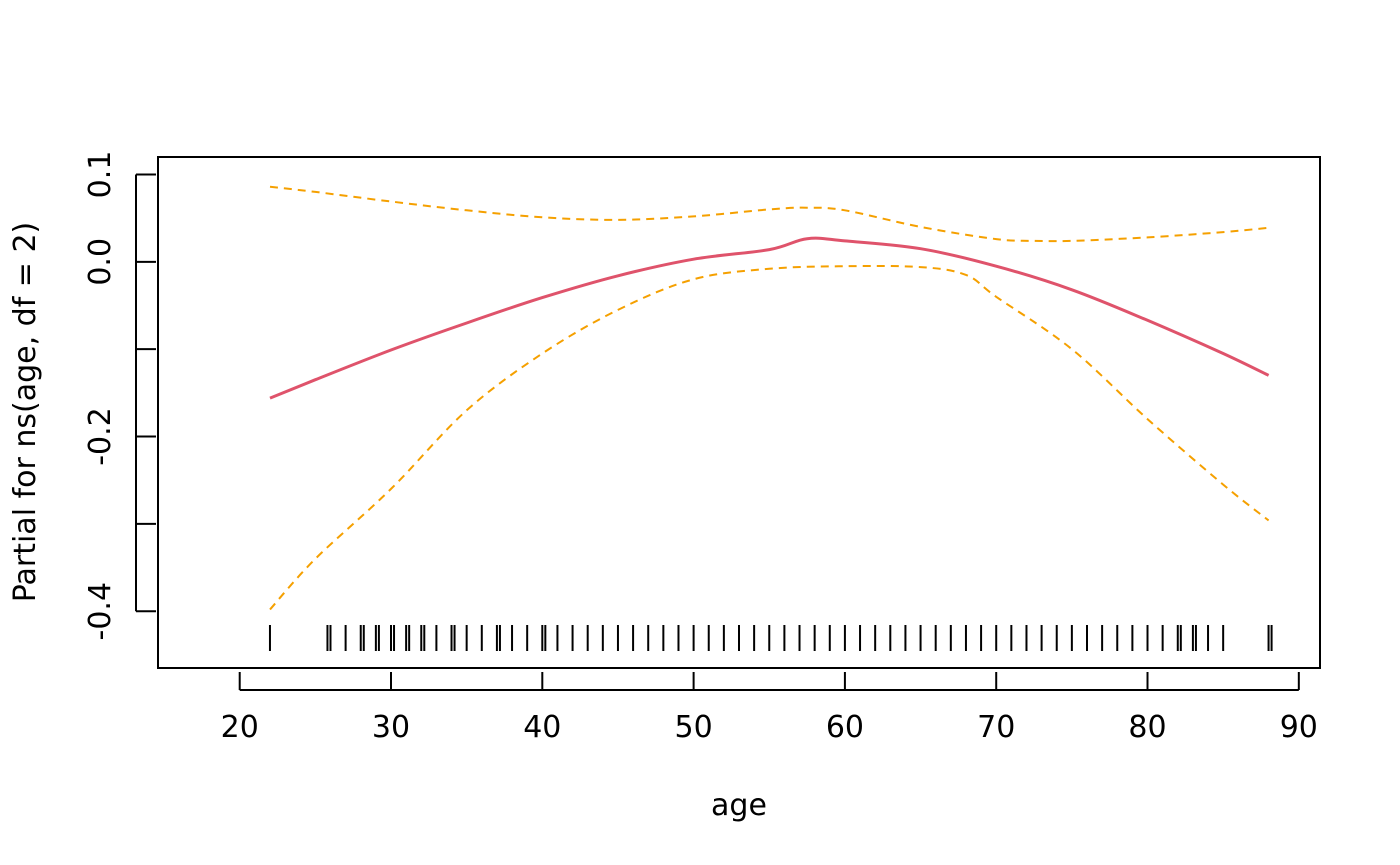 This screenshot has width=1400, height=865. What do you see at coordinates (240, 727) in the screenshot?
I see `x-tick-label: 20` at bounding box center [240, 727].